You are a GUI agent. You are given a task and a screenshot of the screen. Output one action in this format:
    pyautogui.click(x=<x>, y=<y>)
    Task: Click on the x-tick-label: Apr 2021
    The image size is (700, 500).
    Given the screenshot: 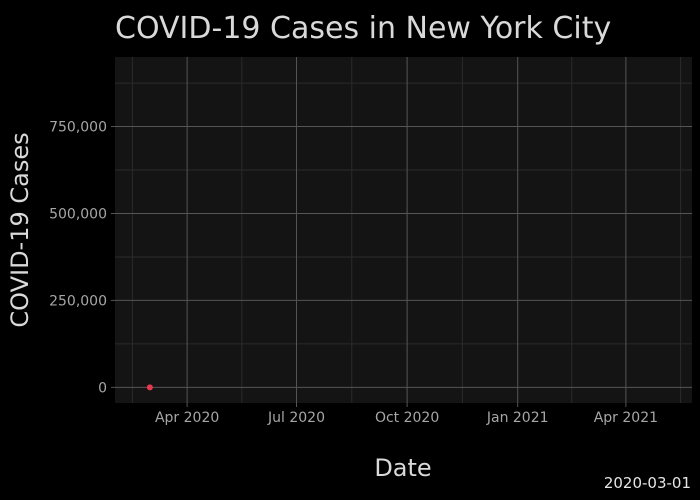 What is the action you would take?
    pyautogui.click(x=626, y=418)
    